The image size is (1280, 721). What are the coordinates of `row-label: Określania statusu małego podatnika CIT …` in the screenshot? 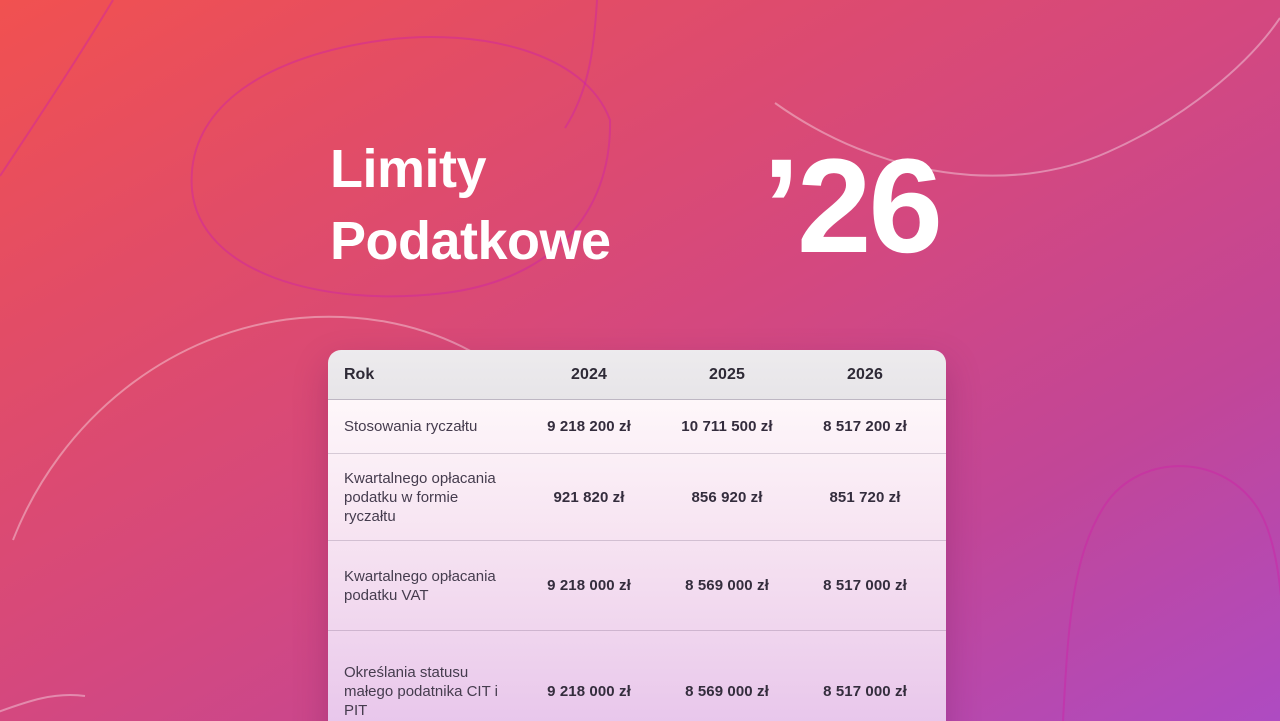 It's located at (421, 691).